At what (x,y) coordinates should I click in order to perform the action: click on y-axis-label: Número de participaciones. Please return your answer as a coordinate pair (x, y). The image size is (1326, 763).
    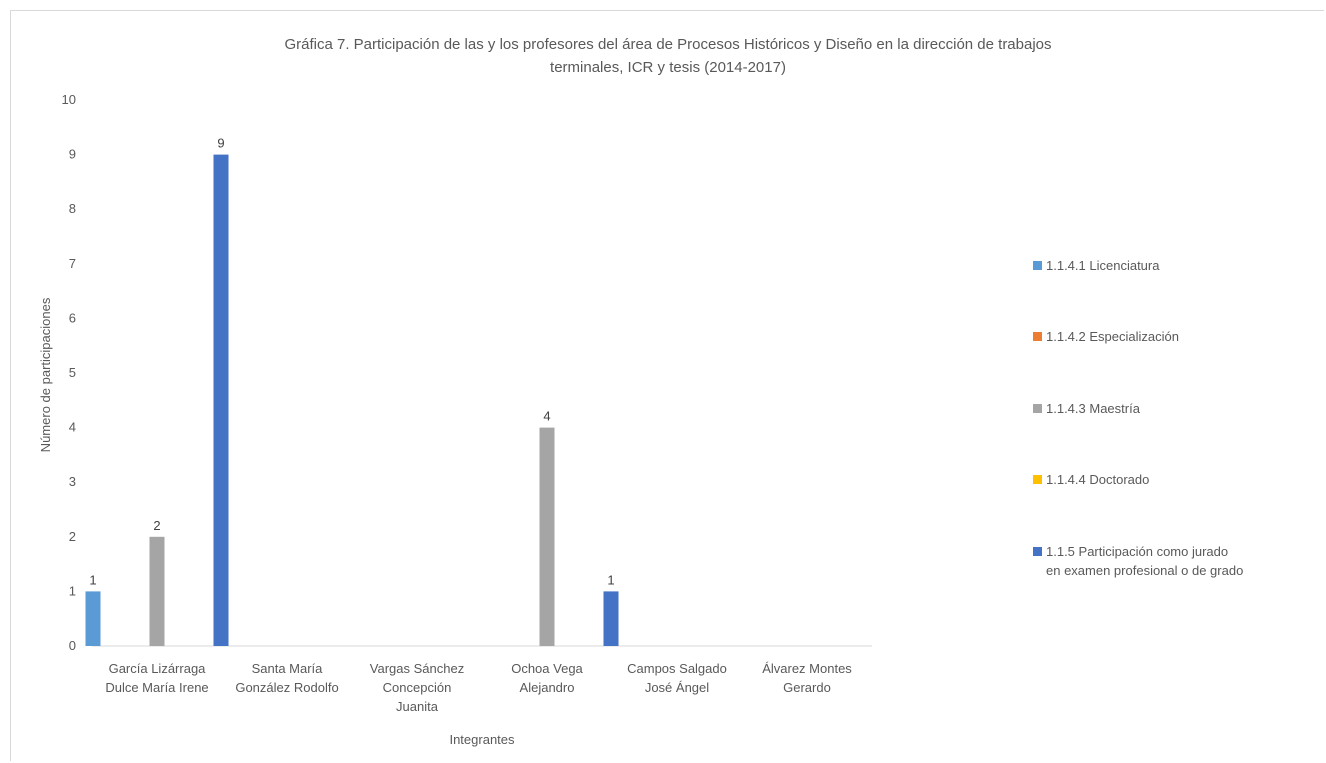
    Looking at the image, I should click on (45, 374).